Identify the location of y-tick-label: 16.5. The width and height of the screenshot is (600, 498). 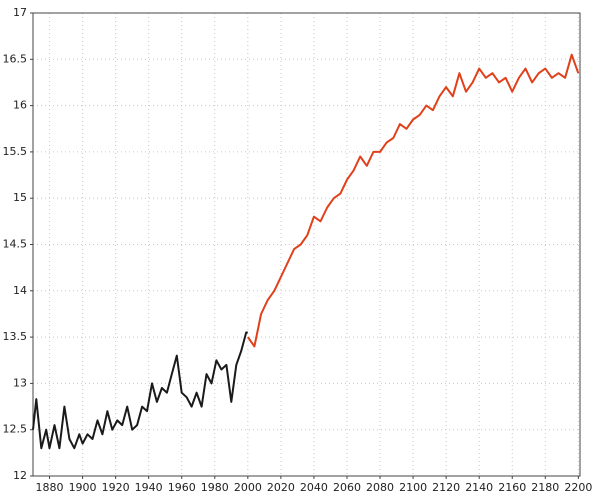
(15, 58).